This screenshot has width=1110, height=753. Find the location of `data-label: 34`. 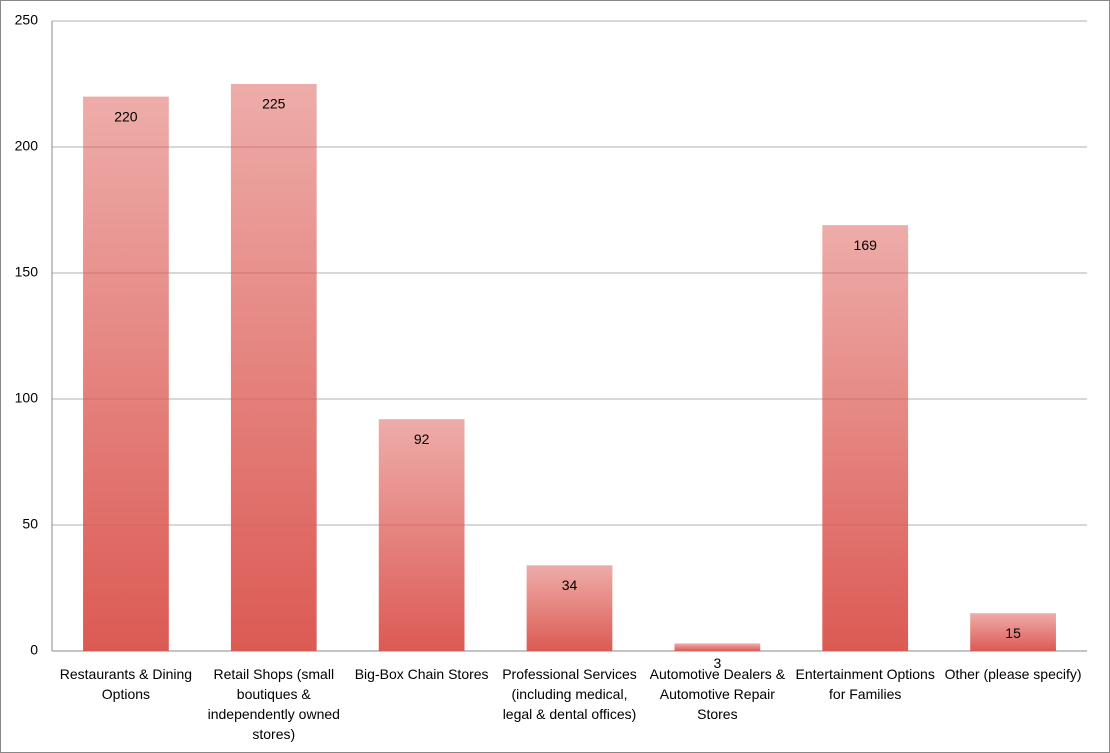

data-label: 34 is located at coordinates (570, 585).